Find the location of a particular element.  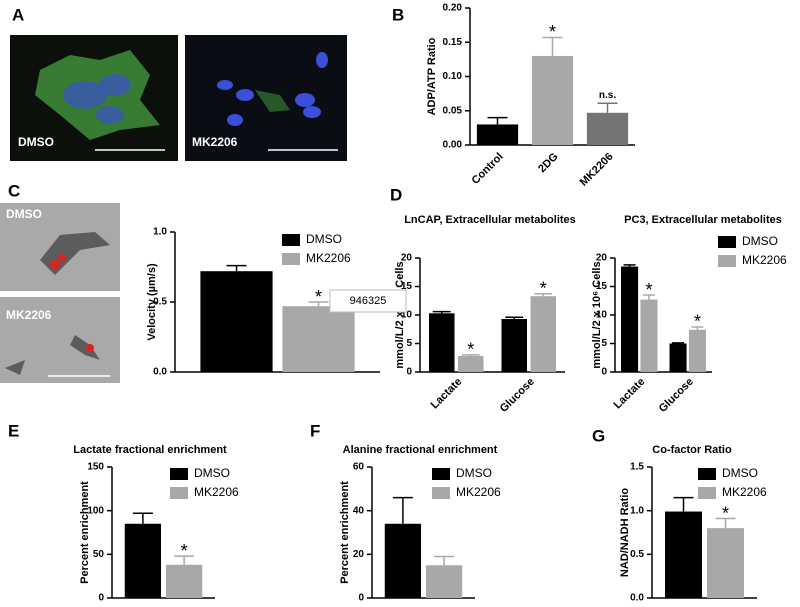

cell-image-dmso is located at coordinates (60, 247).